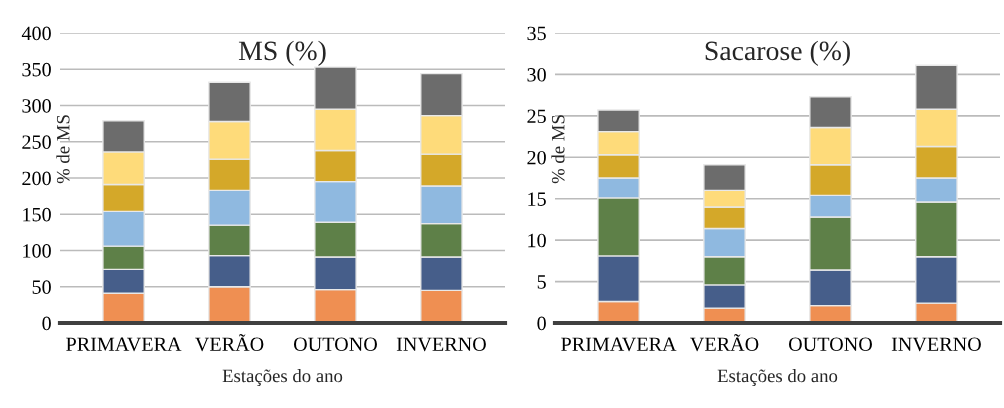  I want to click on y-tick-label: 150, so click(37, 214).